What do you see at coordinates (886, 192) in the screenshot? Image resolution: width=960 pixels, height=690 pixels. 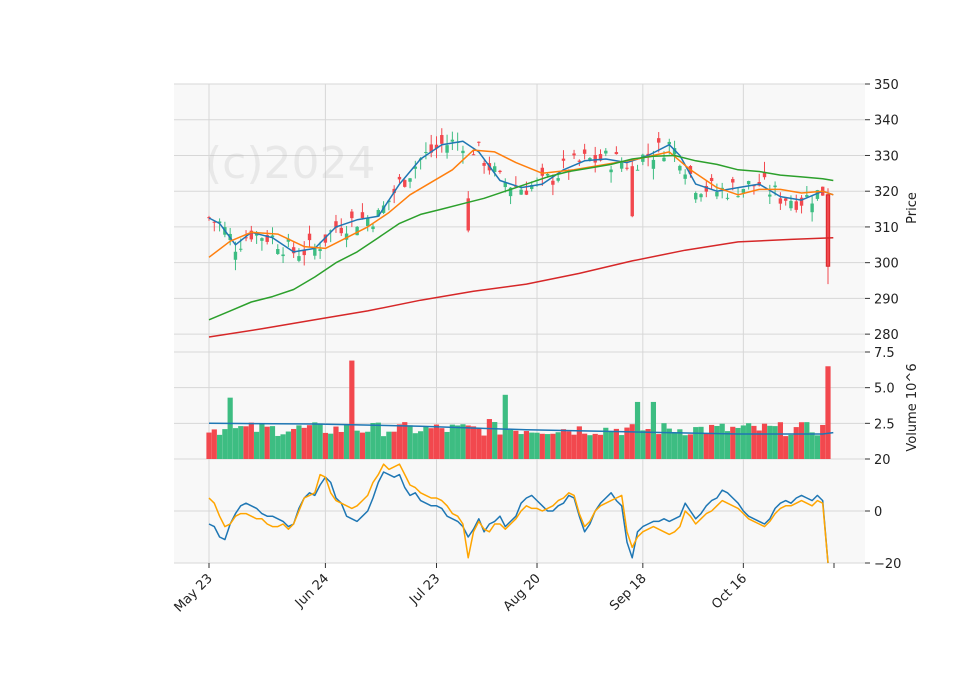 I see `price-tick-label: 320` at bounding box center [886, 192].